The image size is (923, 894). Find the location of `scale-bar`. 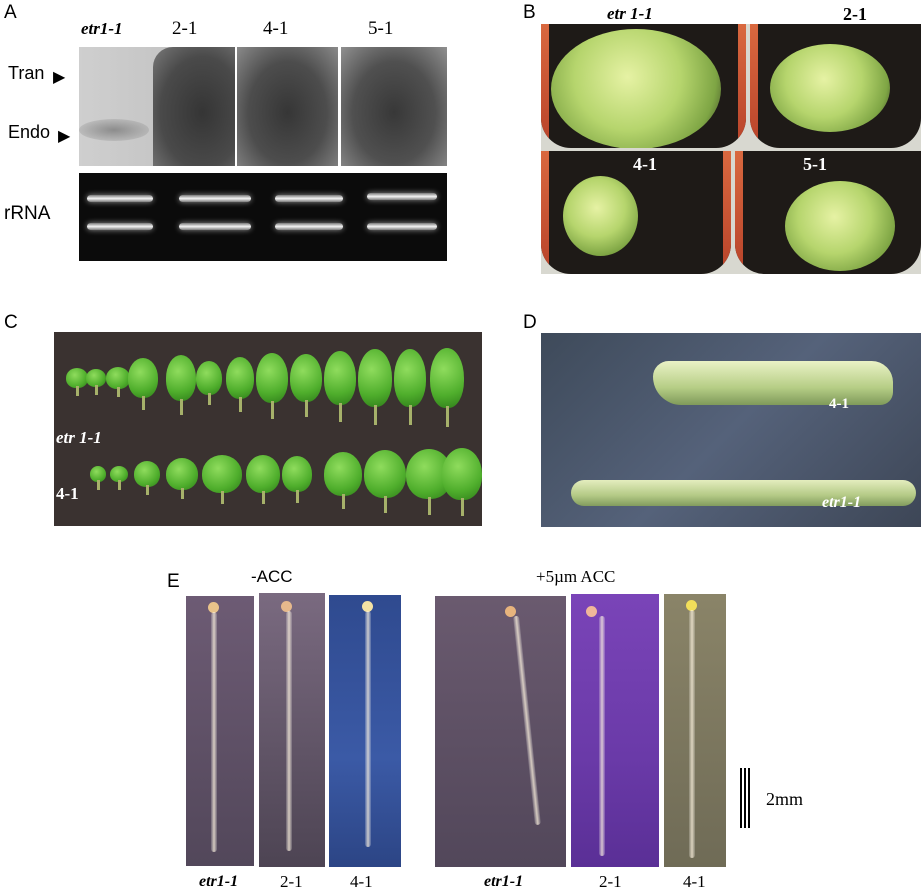

scale-bar is located at coordinates (745, 798).